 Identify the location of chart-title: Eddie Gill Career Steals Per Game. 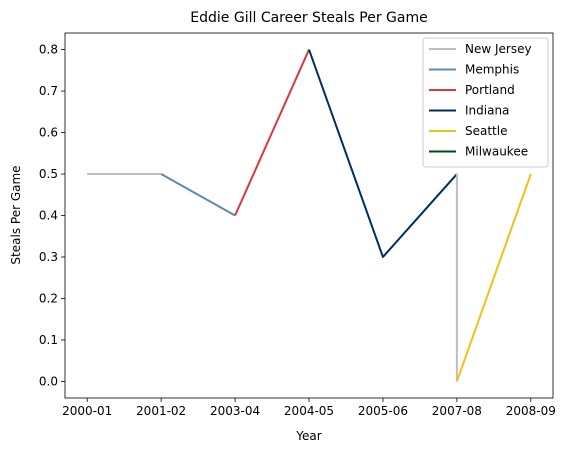
(308, 18).